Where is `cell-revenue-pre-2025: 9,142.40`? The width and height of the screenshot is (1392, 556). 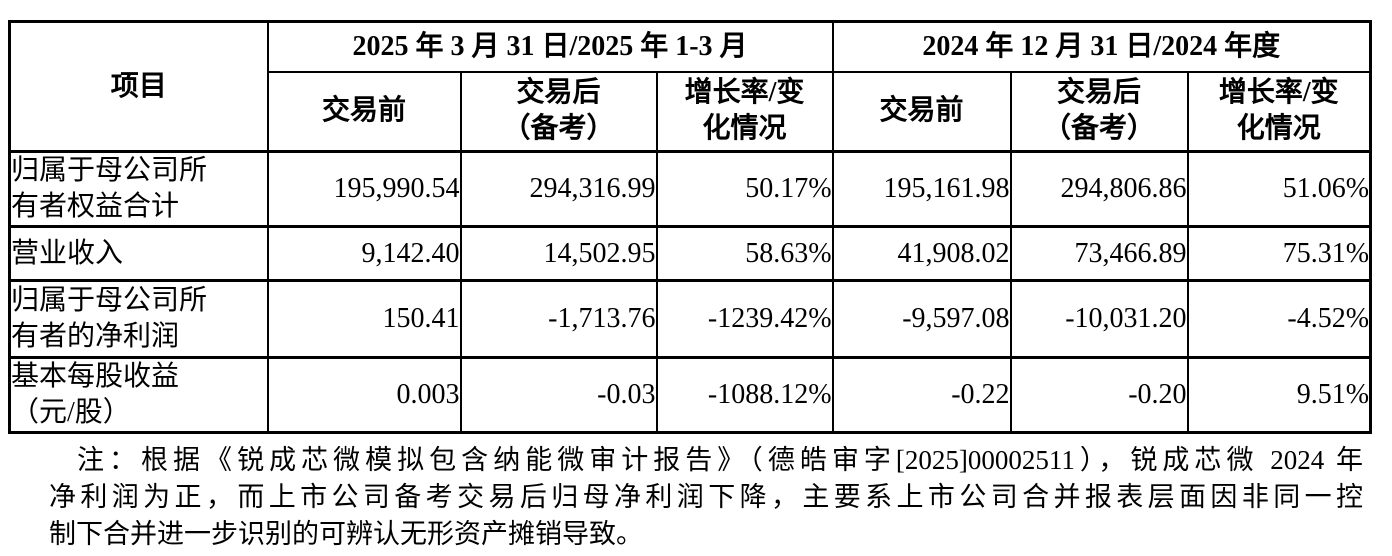
cell-revenue-pre-2025: 9,142.40 is located at coordinates (364, 253).